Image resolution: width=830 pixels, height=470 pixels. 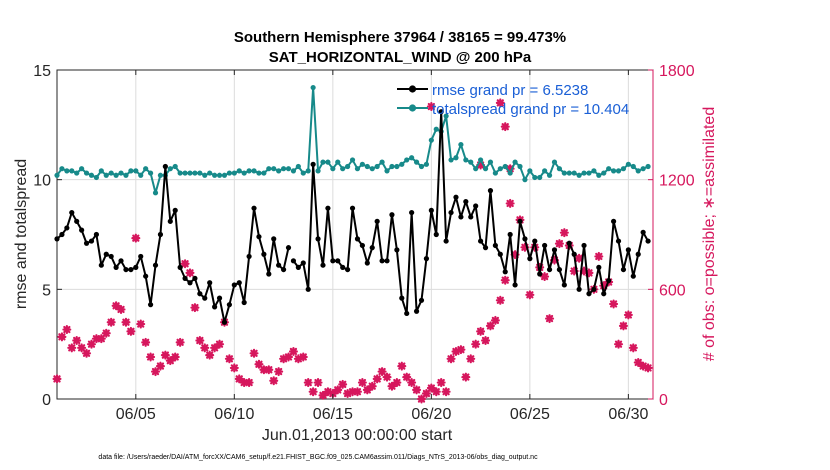 What do you see at coordinates (628, 414) in the screenshot?
I see `x-tick-label: 06/30` at bounding box center [628, 414].